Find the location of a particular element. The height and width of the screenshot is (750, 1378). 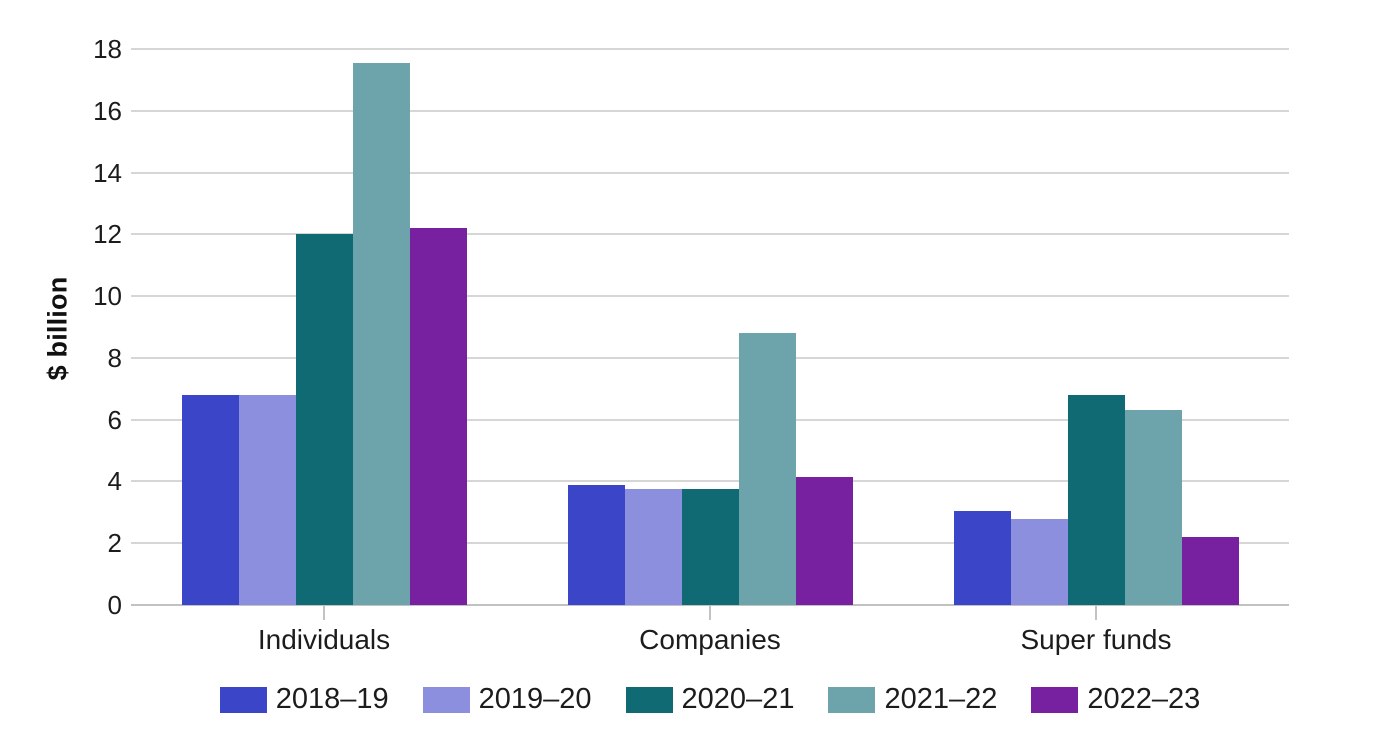

y-tick-label: 14 is located at coordinates (107, 172).